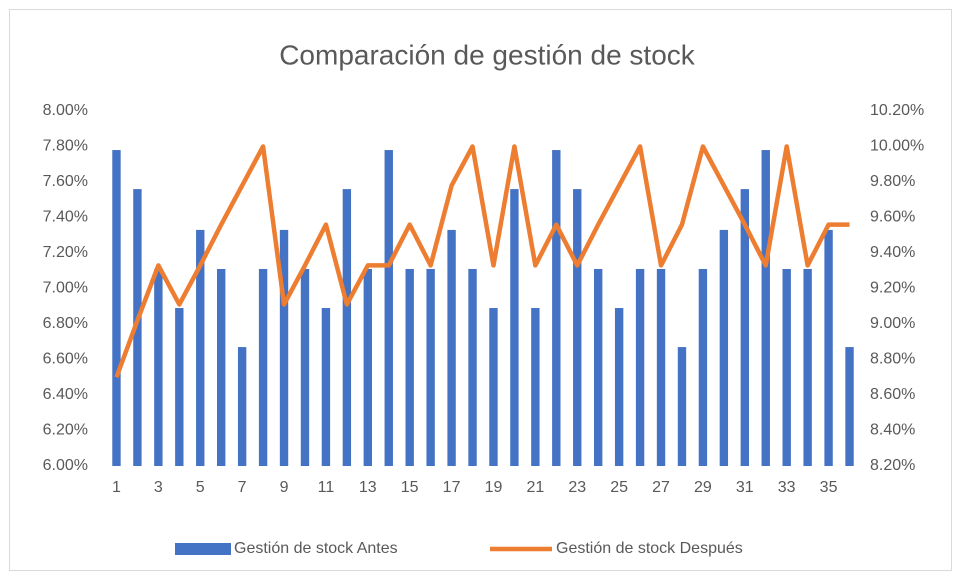 This screenshot has height=580, width=961. I want to click on y-tick-label: 7.40%, so click(65, 217).